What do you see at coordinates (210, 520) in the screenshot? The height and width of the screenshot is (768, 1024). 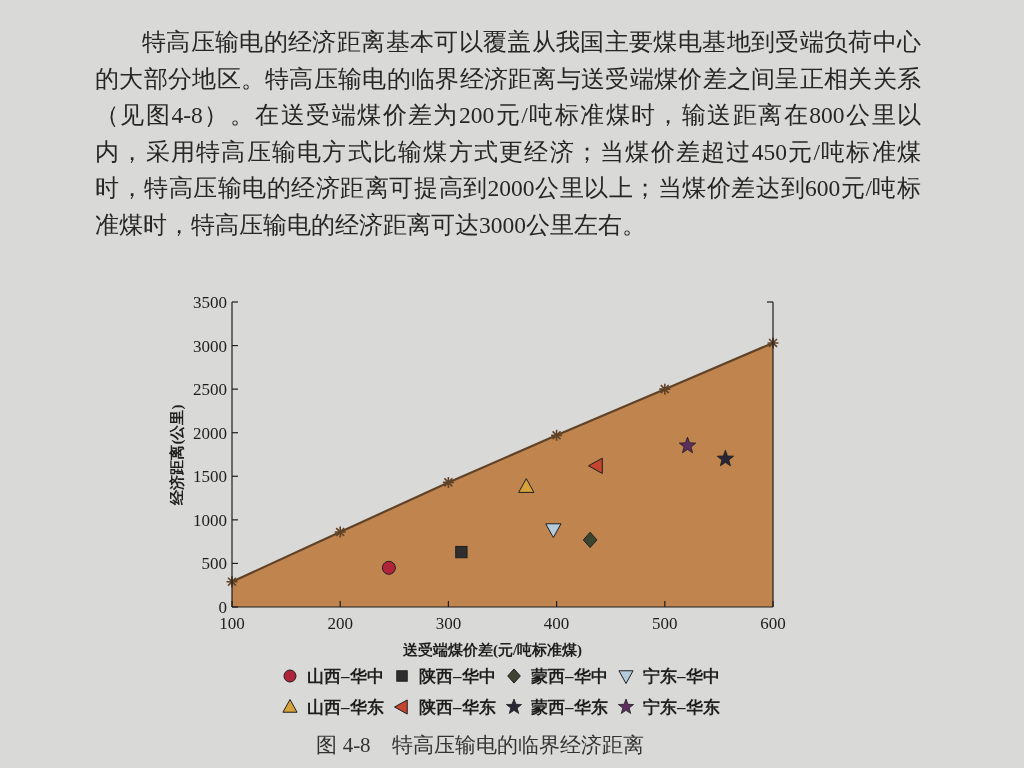 I see `y-tick-label: 1000` at bounding box center [210, 520].